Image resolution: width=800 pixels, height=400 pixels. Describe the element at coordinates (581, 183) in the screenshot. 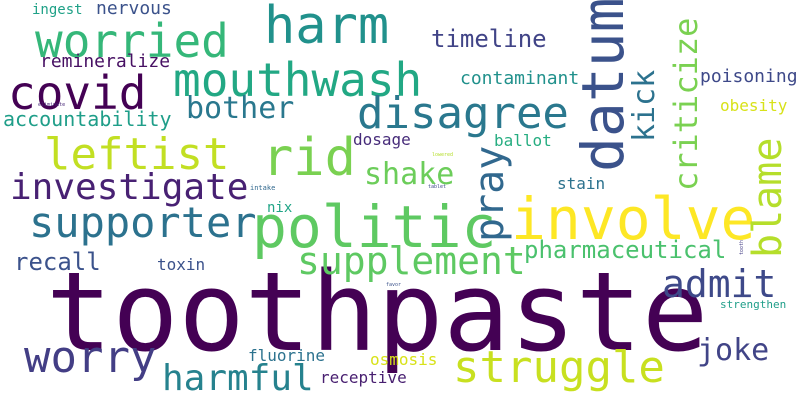

I see `word-stain: stain` at that location.